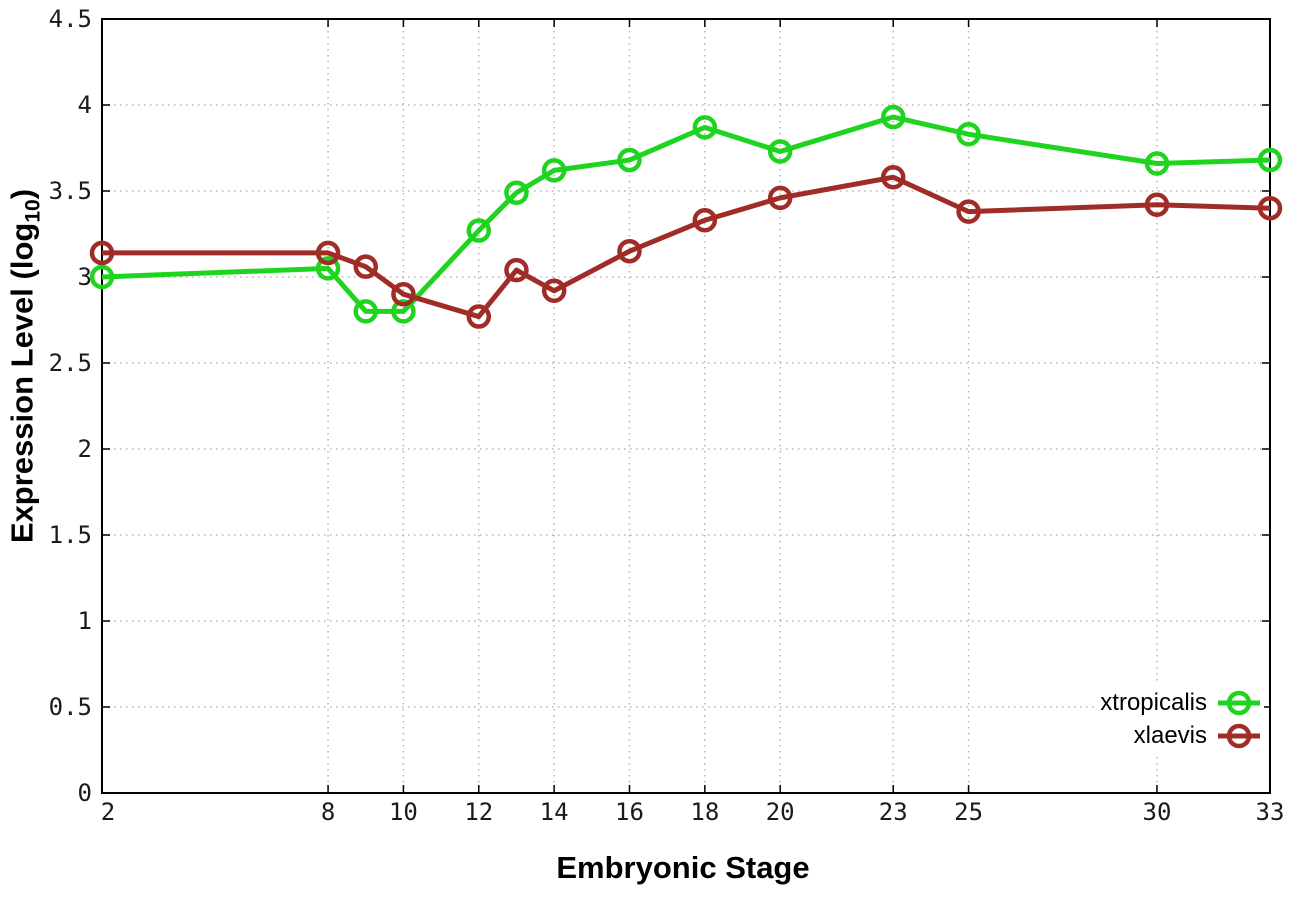 The image size is (1296, 907). What do you see at coordinates (22, 383) in the screenshot?
I see `y-axis-title-text: Expression Level (log` at bounding box center [22, 383].